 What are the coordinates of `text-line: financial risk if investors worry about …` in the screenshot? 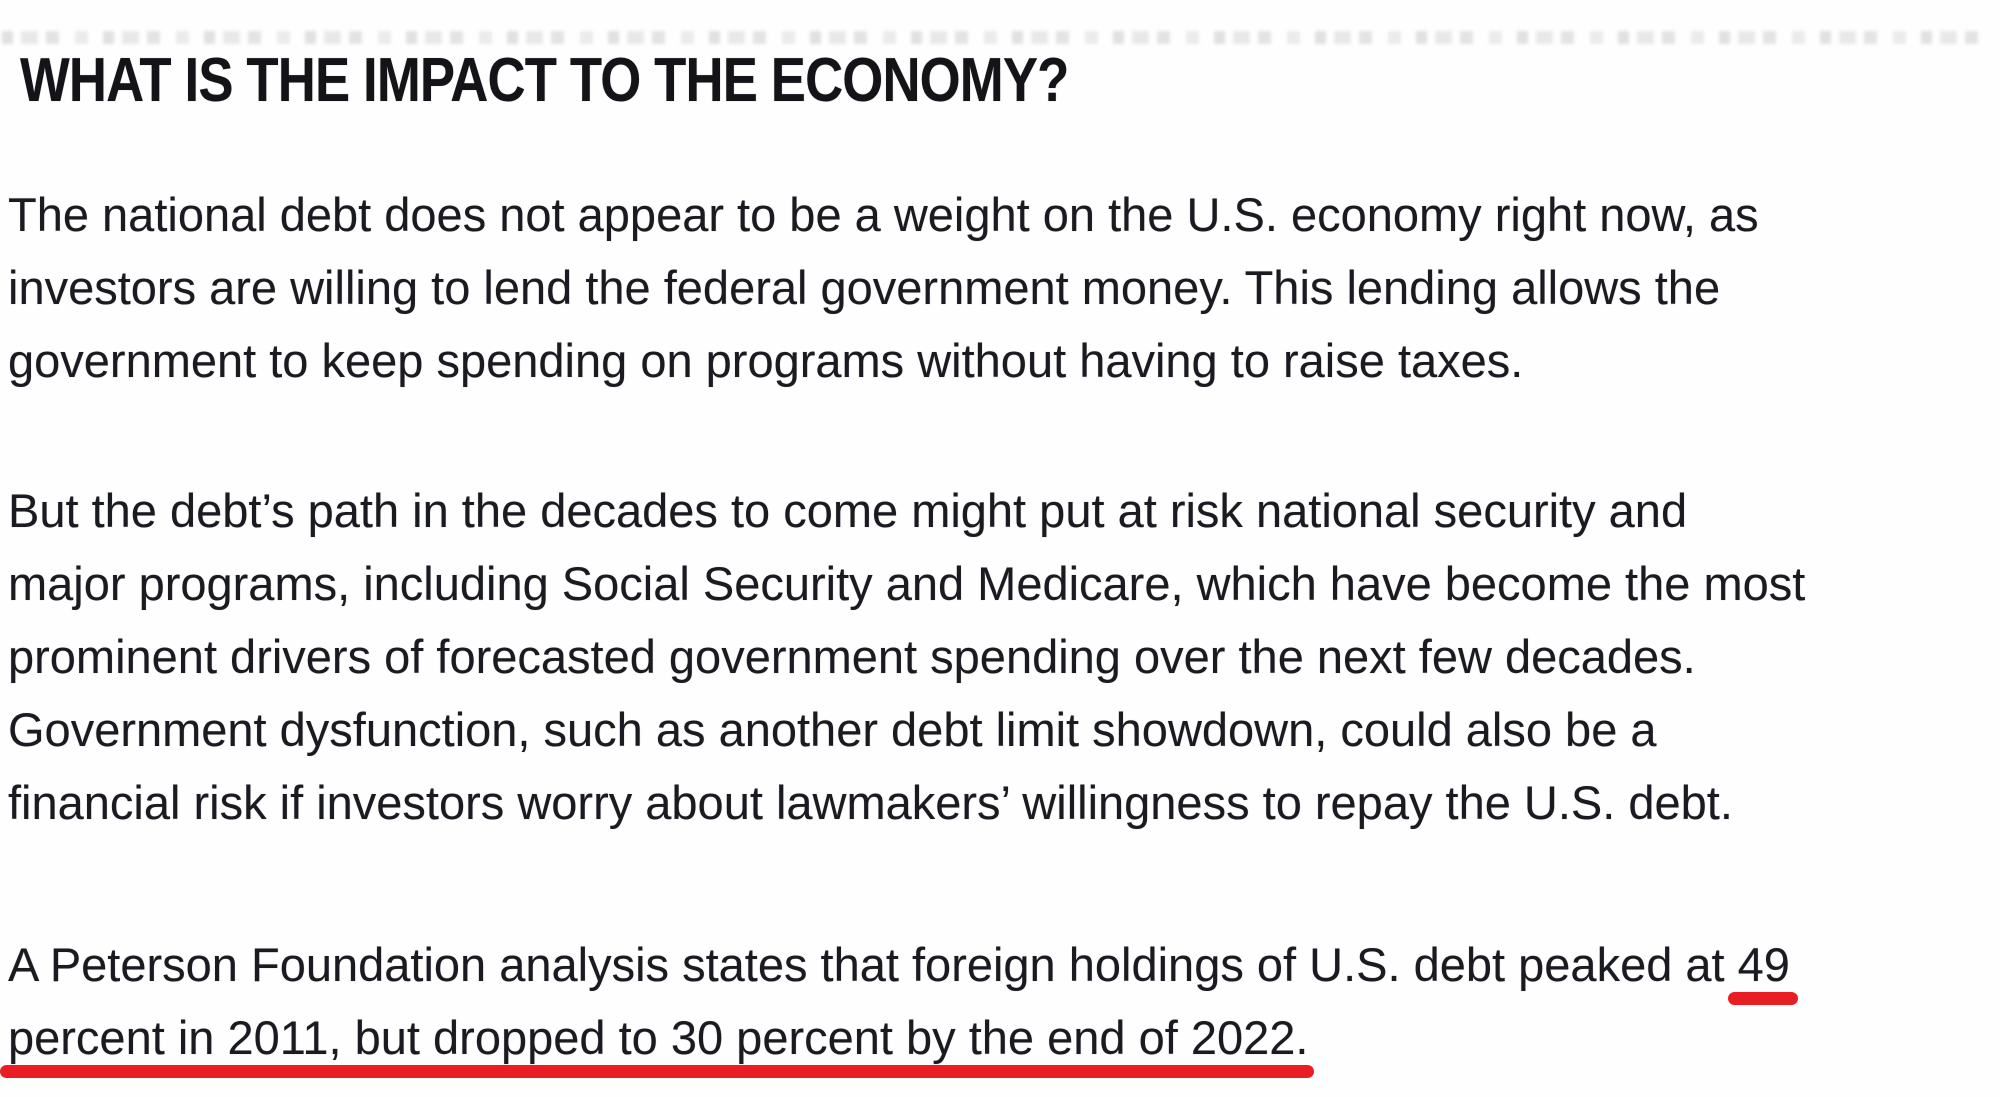 It's located at (870, 802).